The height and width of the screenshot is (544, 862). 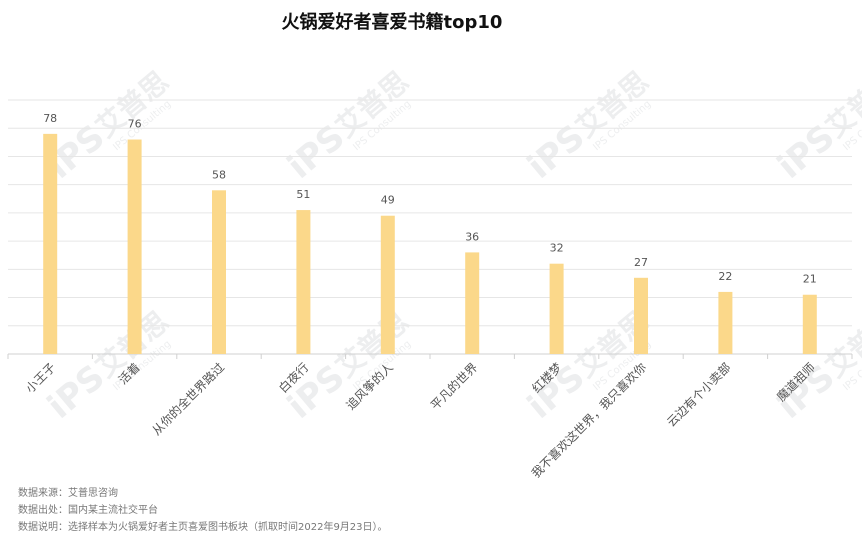 I want to click on data-label: 49, so click(x=388, y=200).